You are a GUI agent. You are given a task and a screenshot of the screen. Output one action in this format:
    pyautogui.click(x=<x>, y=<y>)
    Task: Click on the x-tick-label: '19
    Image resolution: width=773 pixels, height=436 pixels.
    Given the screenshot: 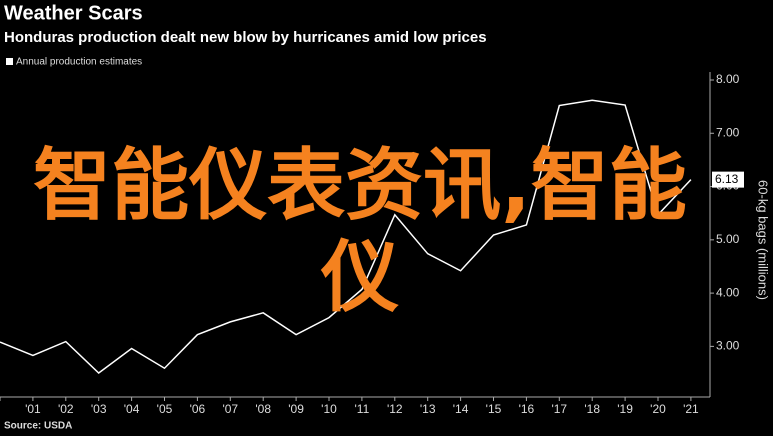 What is the action you would take?
    pyautogui.click(x=625, y=409)
    